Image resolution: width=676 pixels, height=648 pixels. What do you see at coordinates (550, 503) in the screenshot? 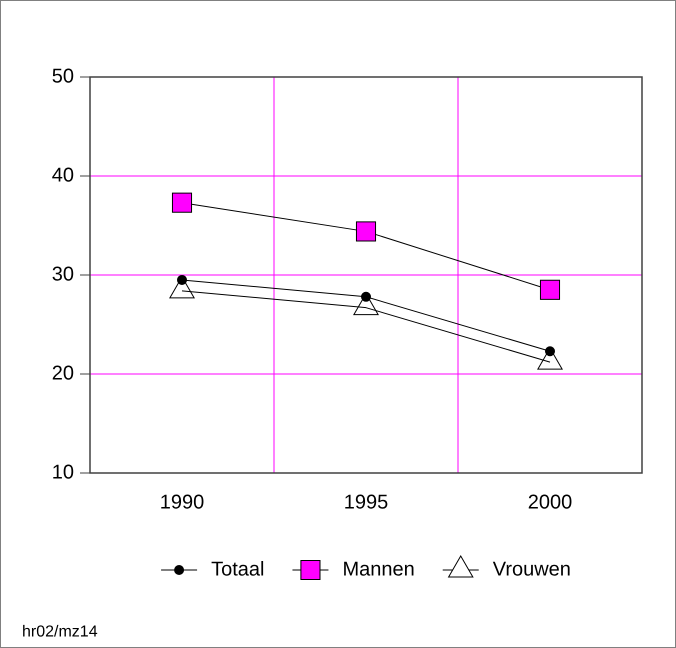
I see `x-tick-label: 2000` at bounding box center [550, 503].